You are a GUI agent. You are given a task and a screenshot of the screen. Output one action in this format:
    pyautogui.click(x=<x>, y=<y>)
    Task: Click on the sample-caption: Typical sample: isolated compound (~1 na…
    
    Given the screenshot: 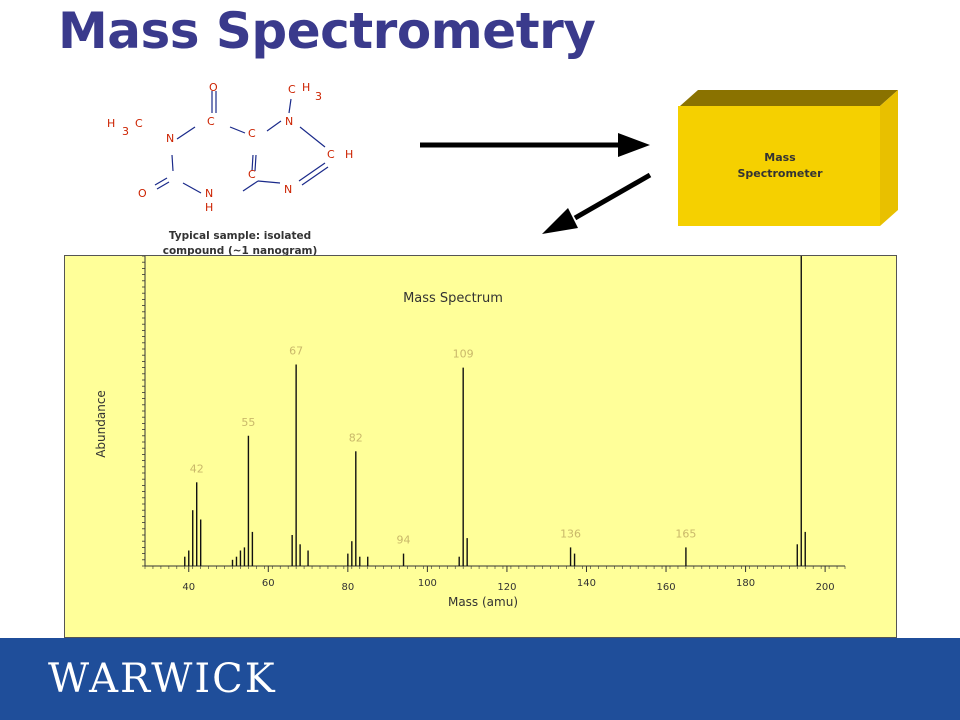 What is the action you would take?
    pyautogui.click(x=240, y=243)
    